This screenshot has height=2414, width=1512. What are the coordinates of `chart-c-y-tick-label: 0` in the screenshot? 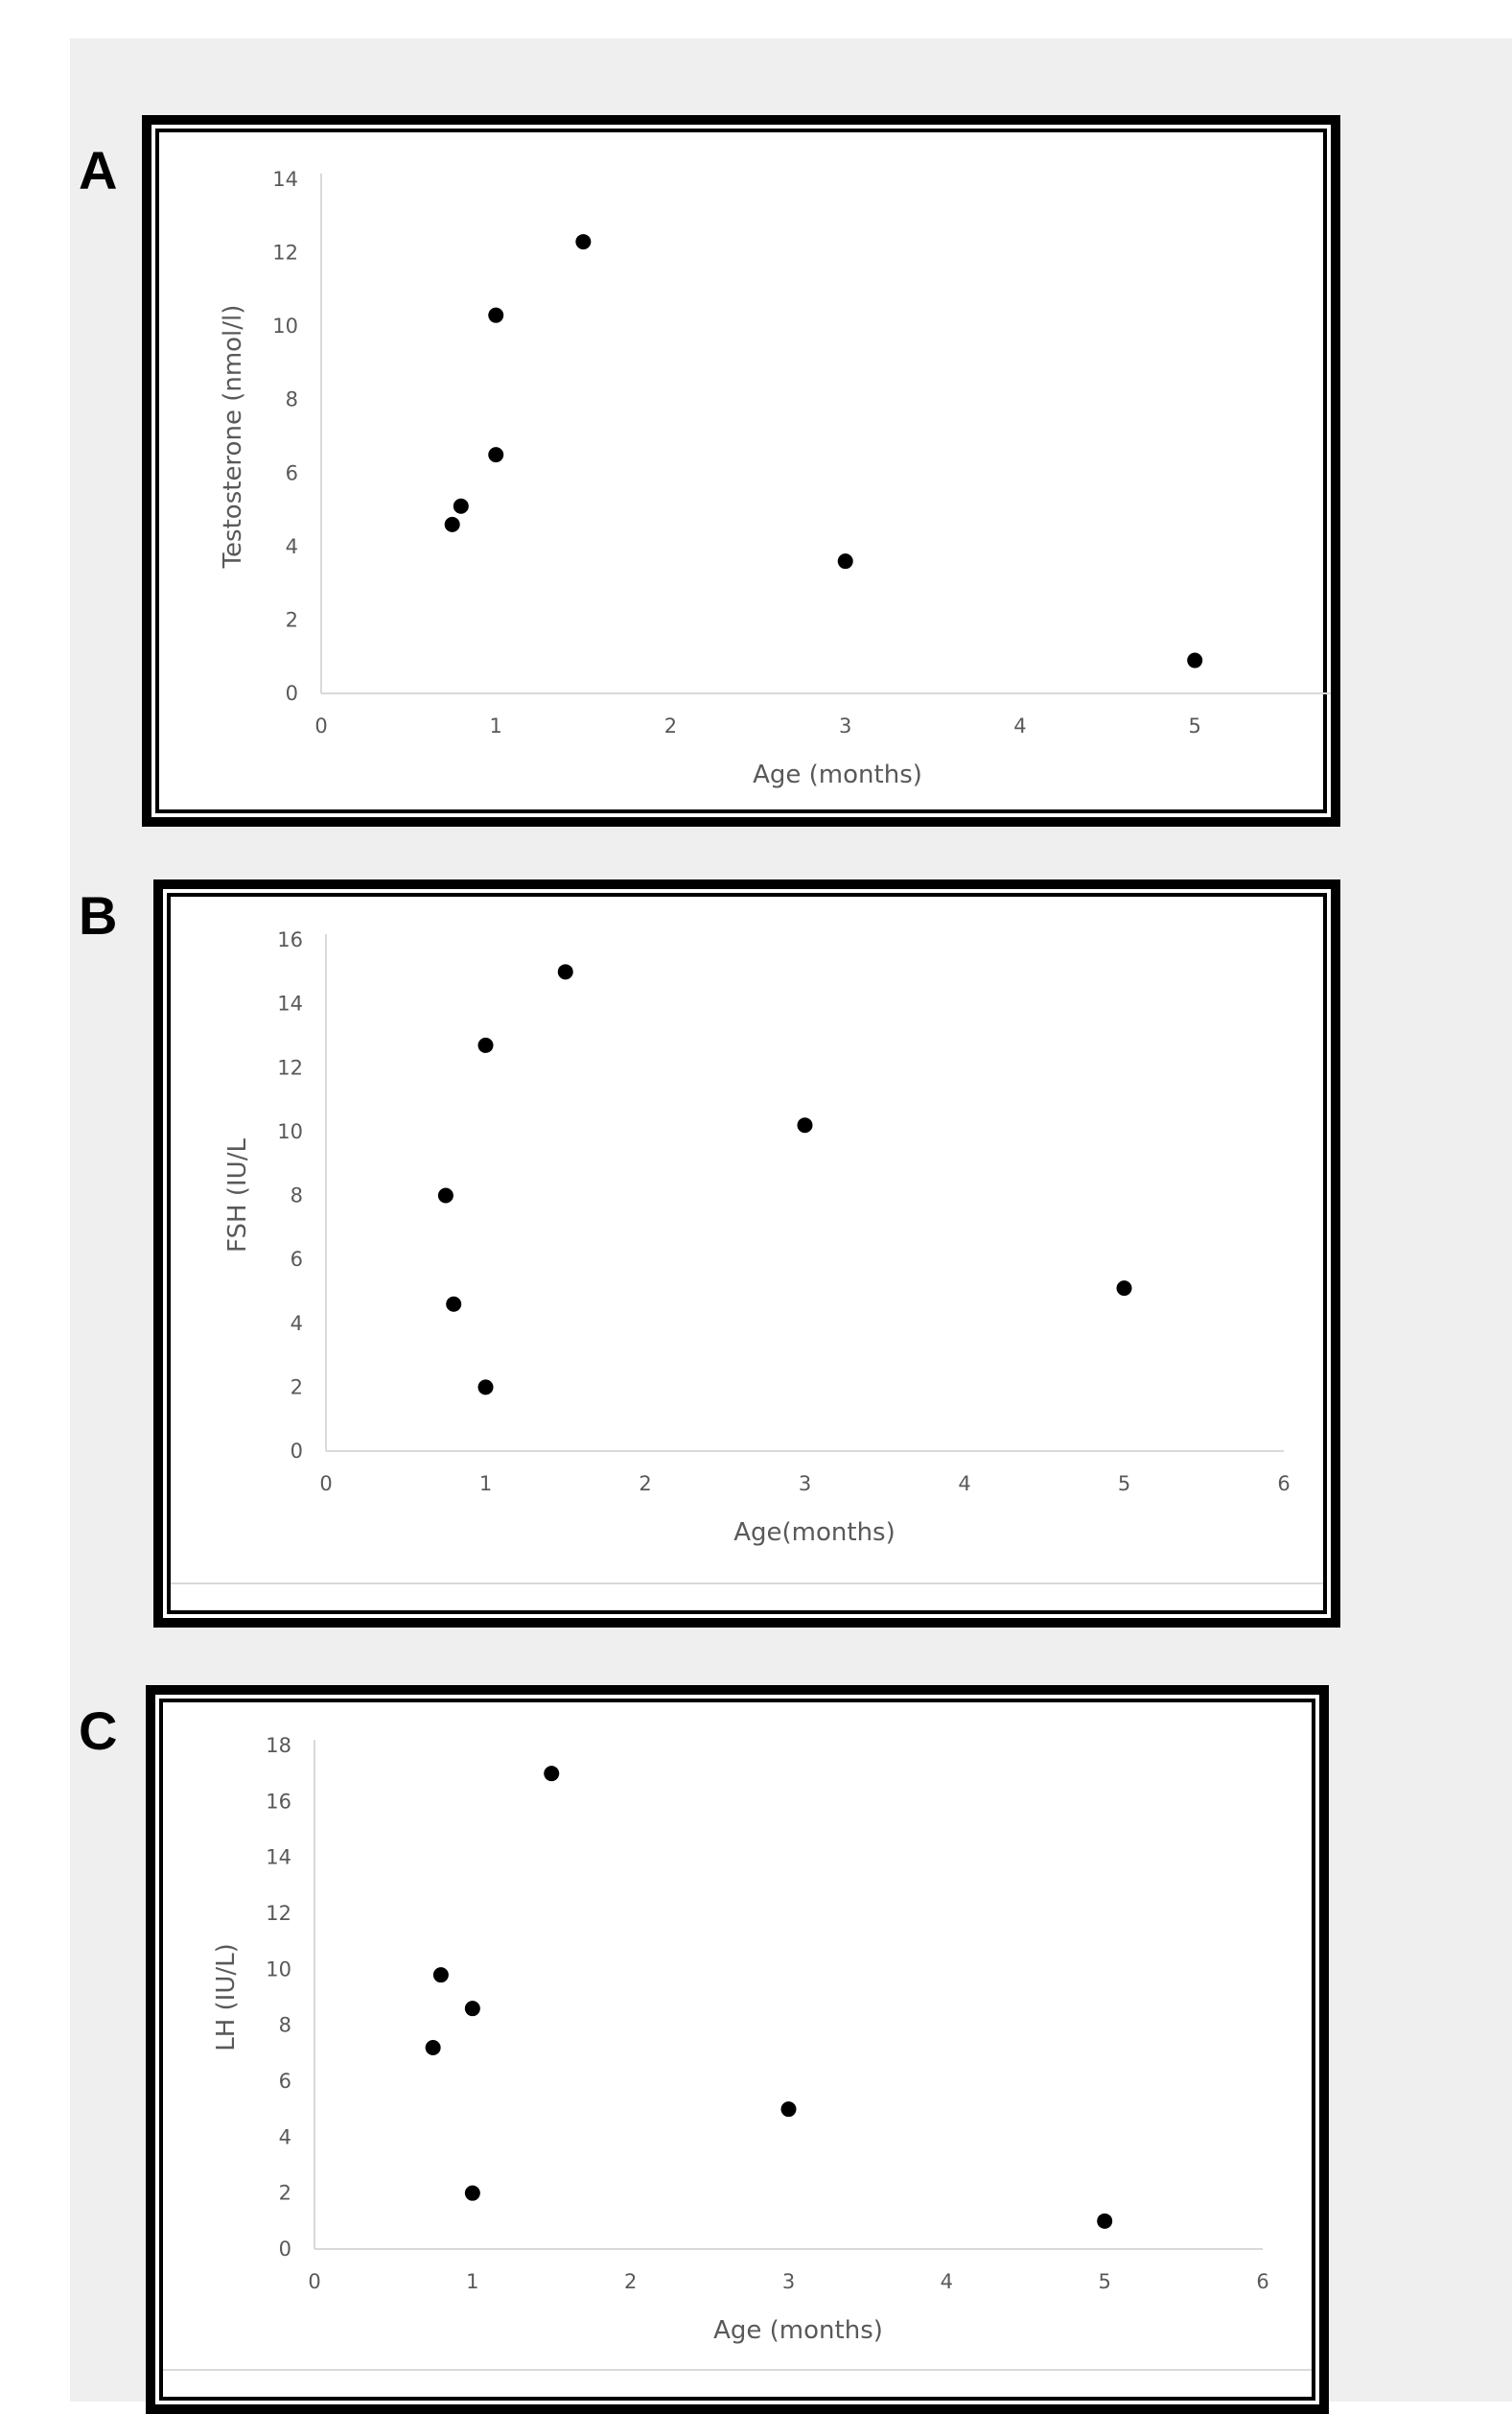 It's located at (285, 2249).